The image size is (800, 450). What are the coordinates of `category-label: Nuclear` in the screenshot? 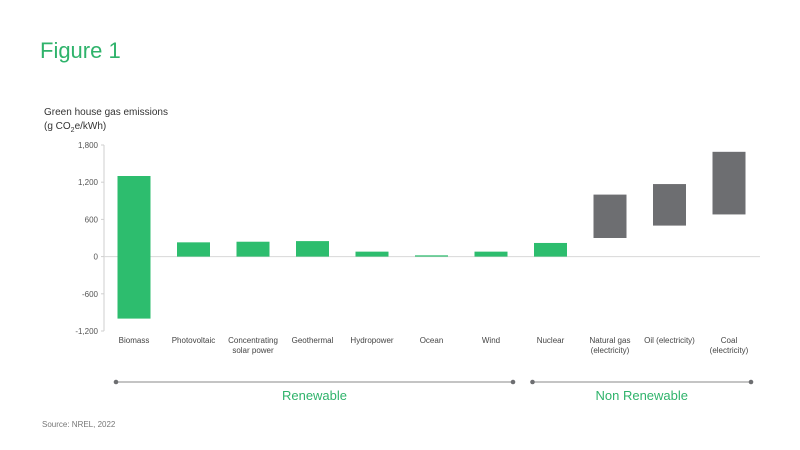 It's located at (551, 340).